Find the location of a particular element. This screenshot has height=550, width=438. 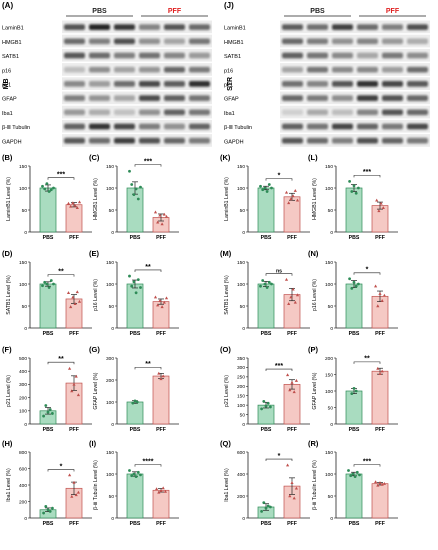

y-tick-label: 300 is located at coordinates (23, 385).